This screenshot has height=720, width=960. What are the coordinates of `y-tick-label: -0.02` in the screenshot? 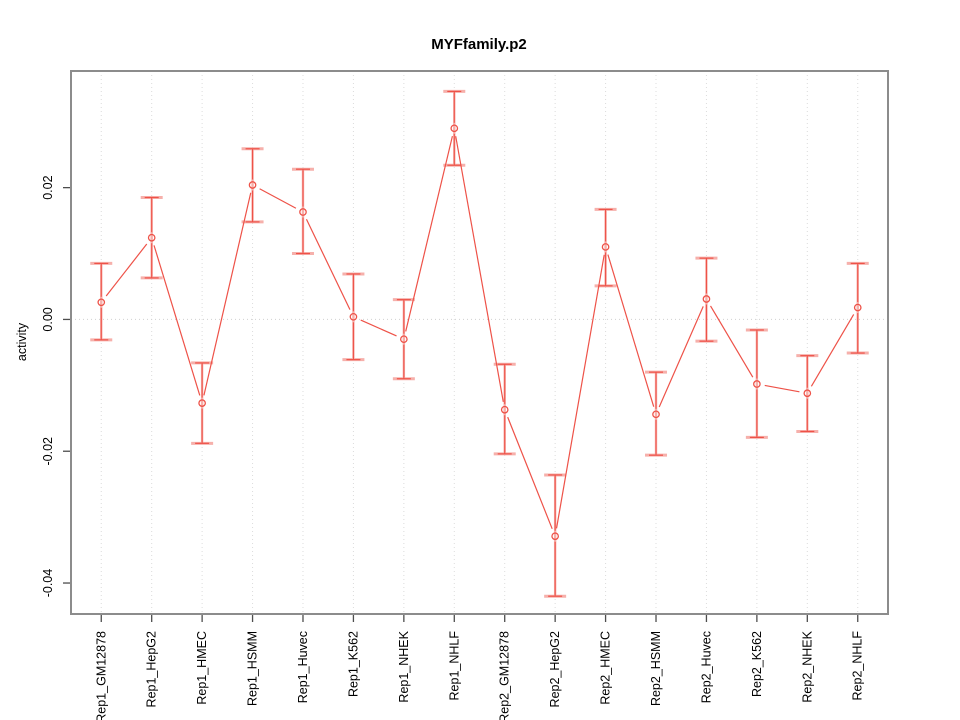 It's located at (48, 451).